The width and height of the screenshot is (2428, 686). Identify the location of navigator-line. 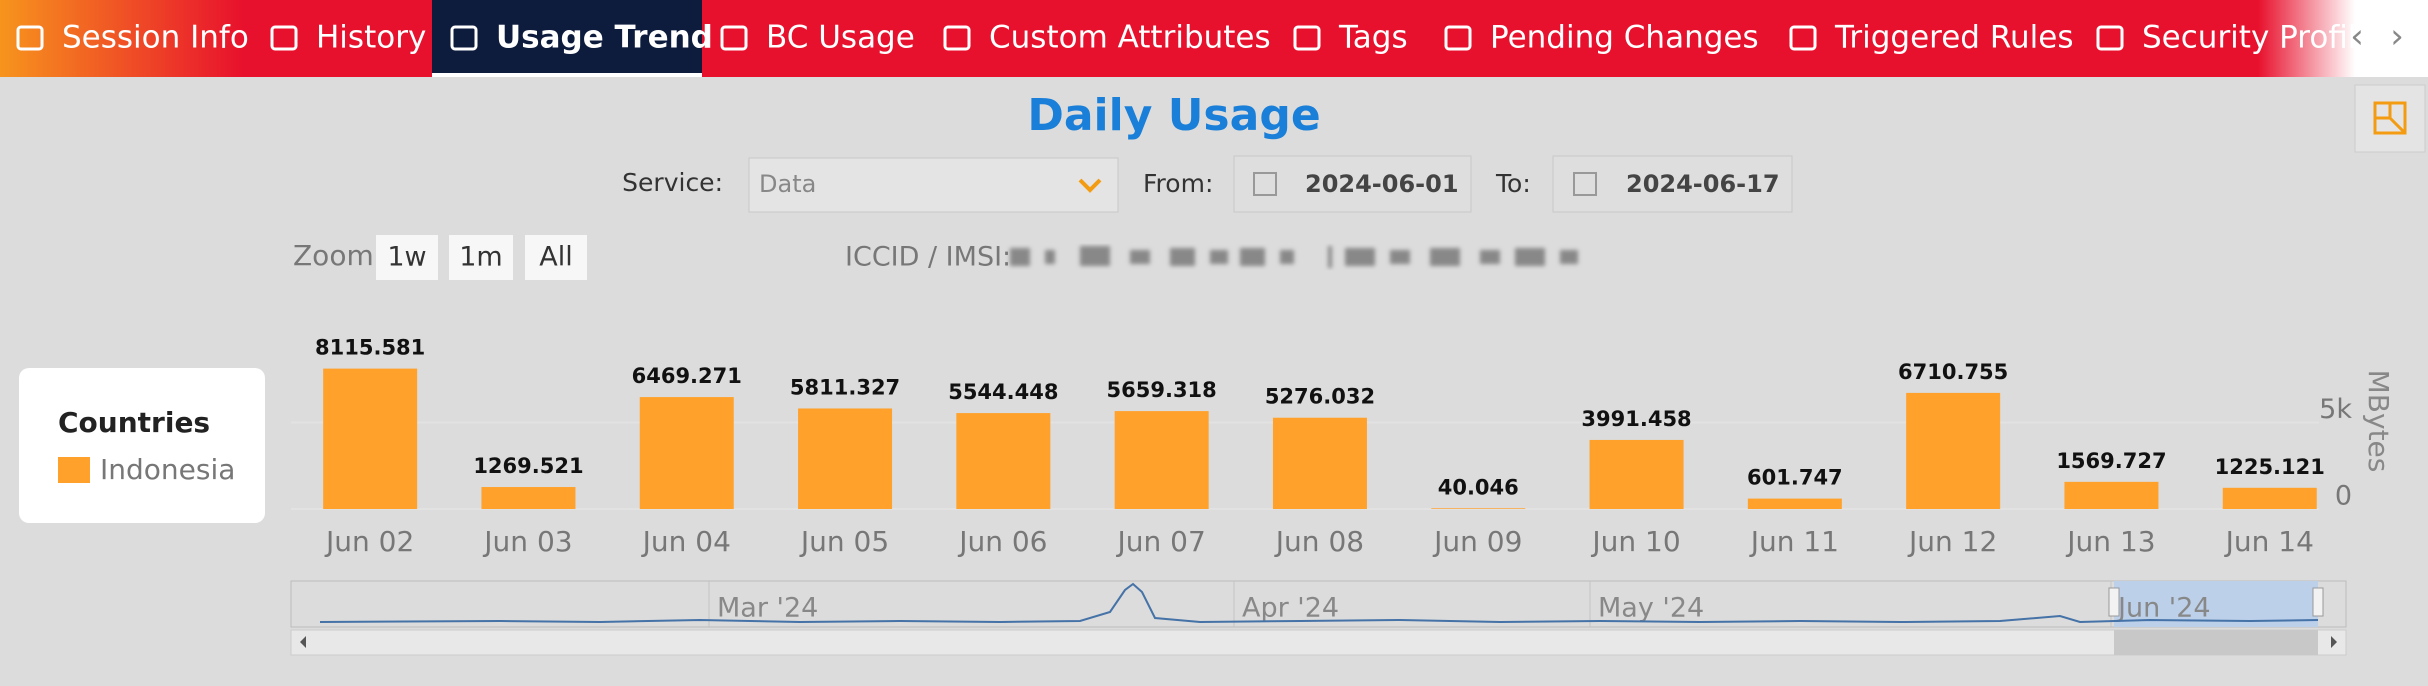
(1319, 603).